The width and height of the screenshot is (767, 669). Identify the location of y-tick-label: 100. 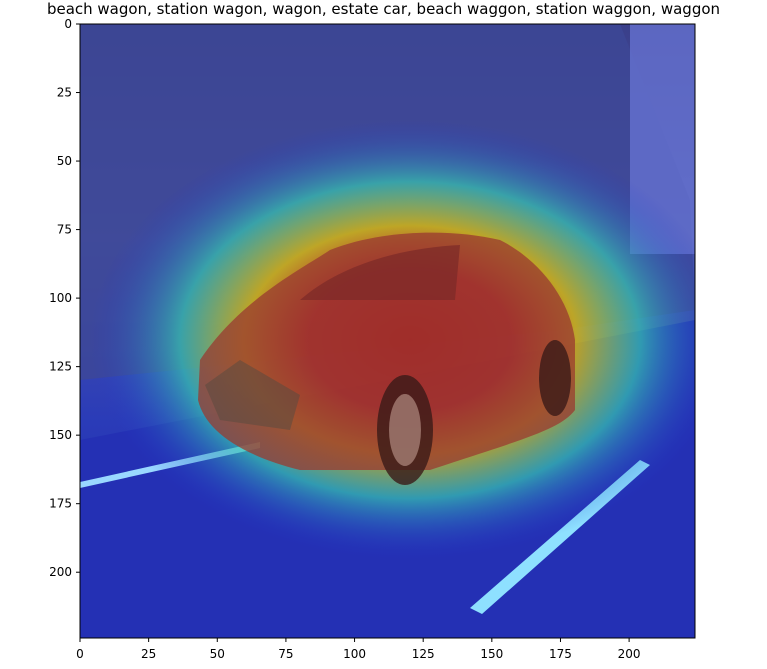
(60, 298).